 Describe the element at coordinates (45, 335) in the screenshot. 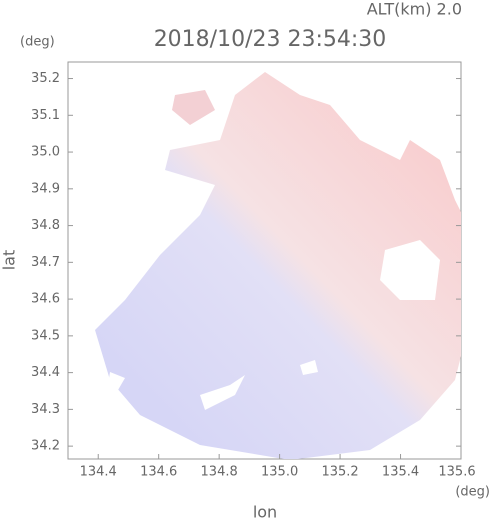

I see `y-tick-label: 34.5` at that location.